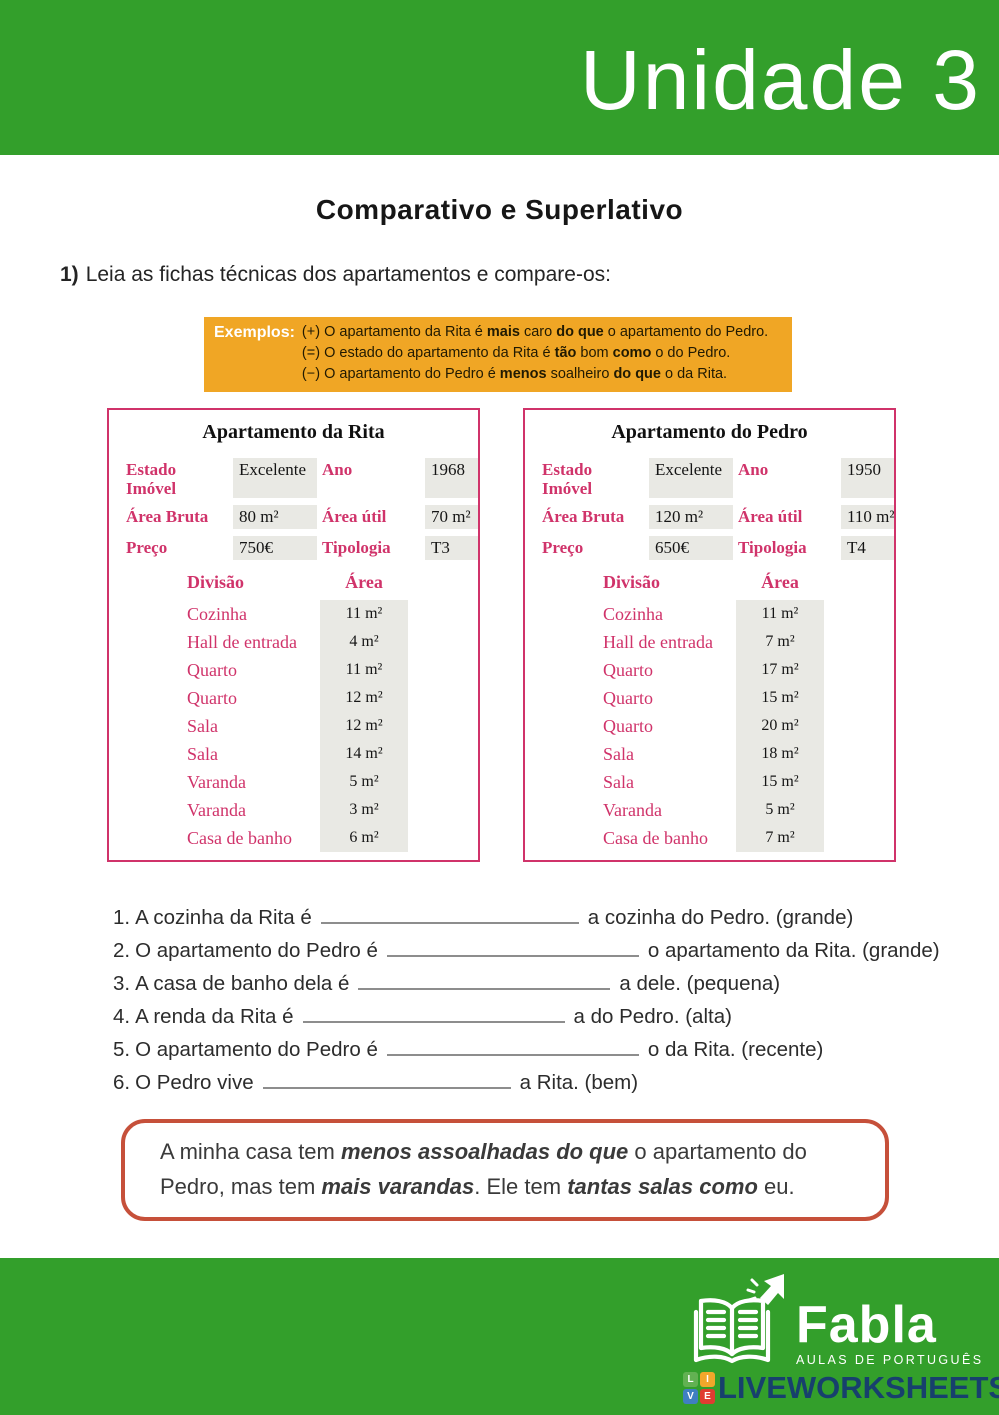  What do you see at coordinates (69, 274) in the screenshot?
I see `instruction-number: 1)` at bounding box center [69, 274].